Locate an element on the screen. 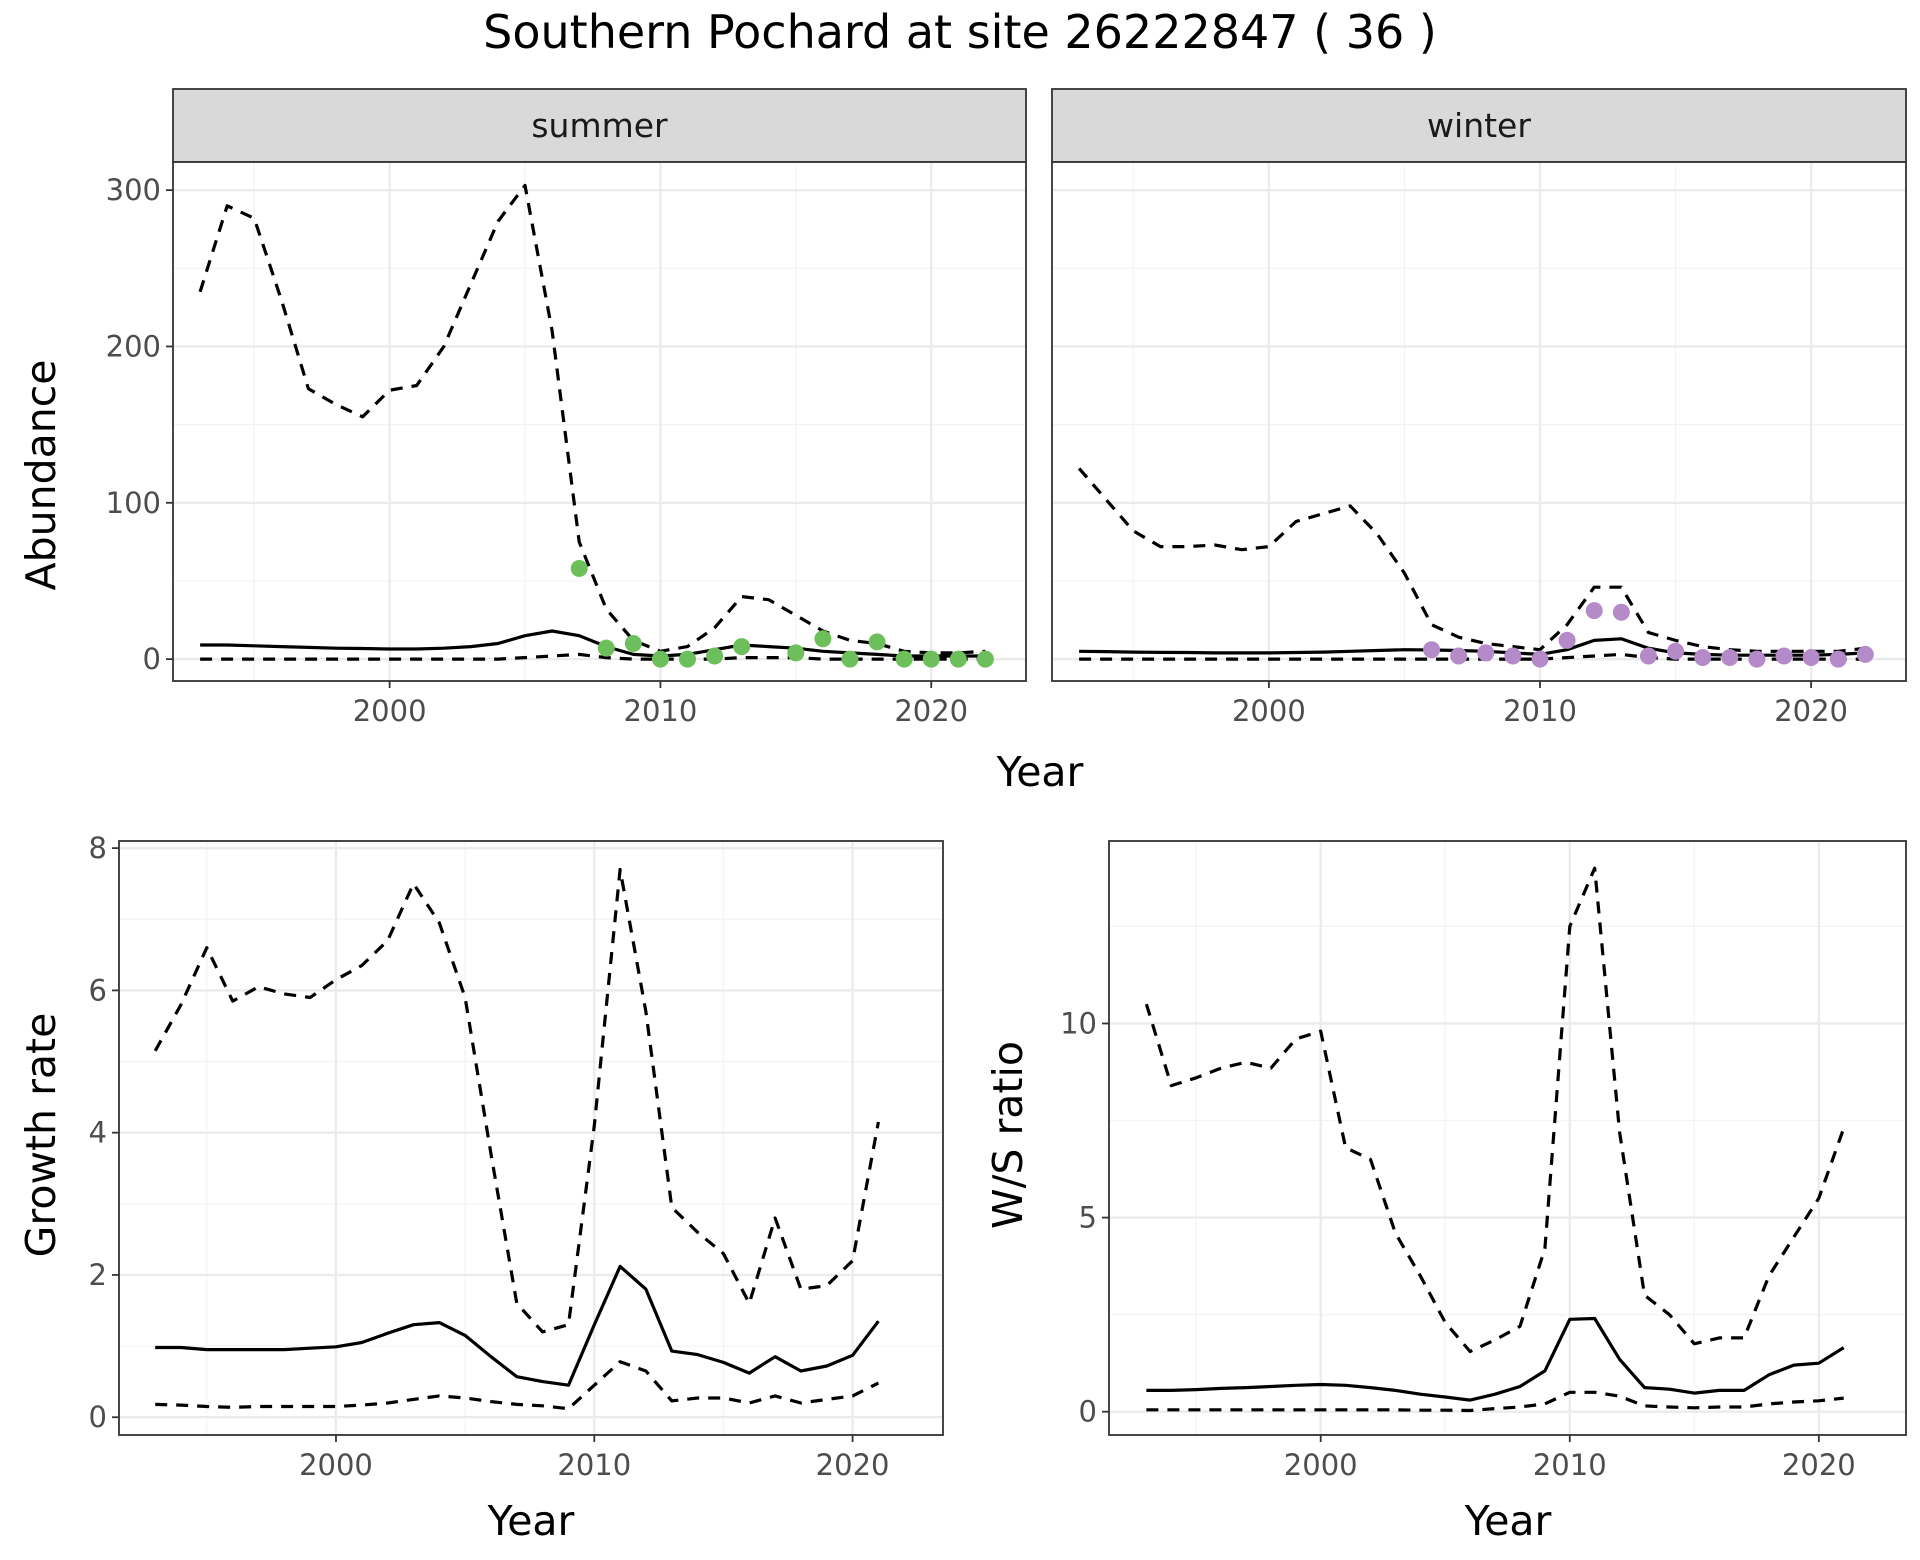 The height and width of the screenshot is (1560, 1920). abundance-y-title: Abundance is located at coordinates (41, 475).